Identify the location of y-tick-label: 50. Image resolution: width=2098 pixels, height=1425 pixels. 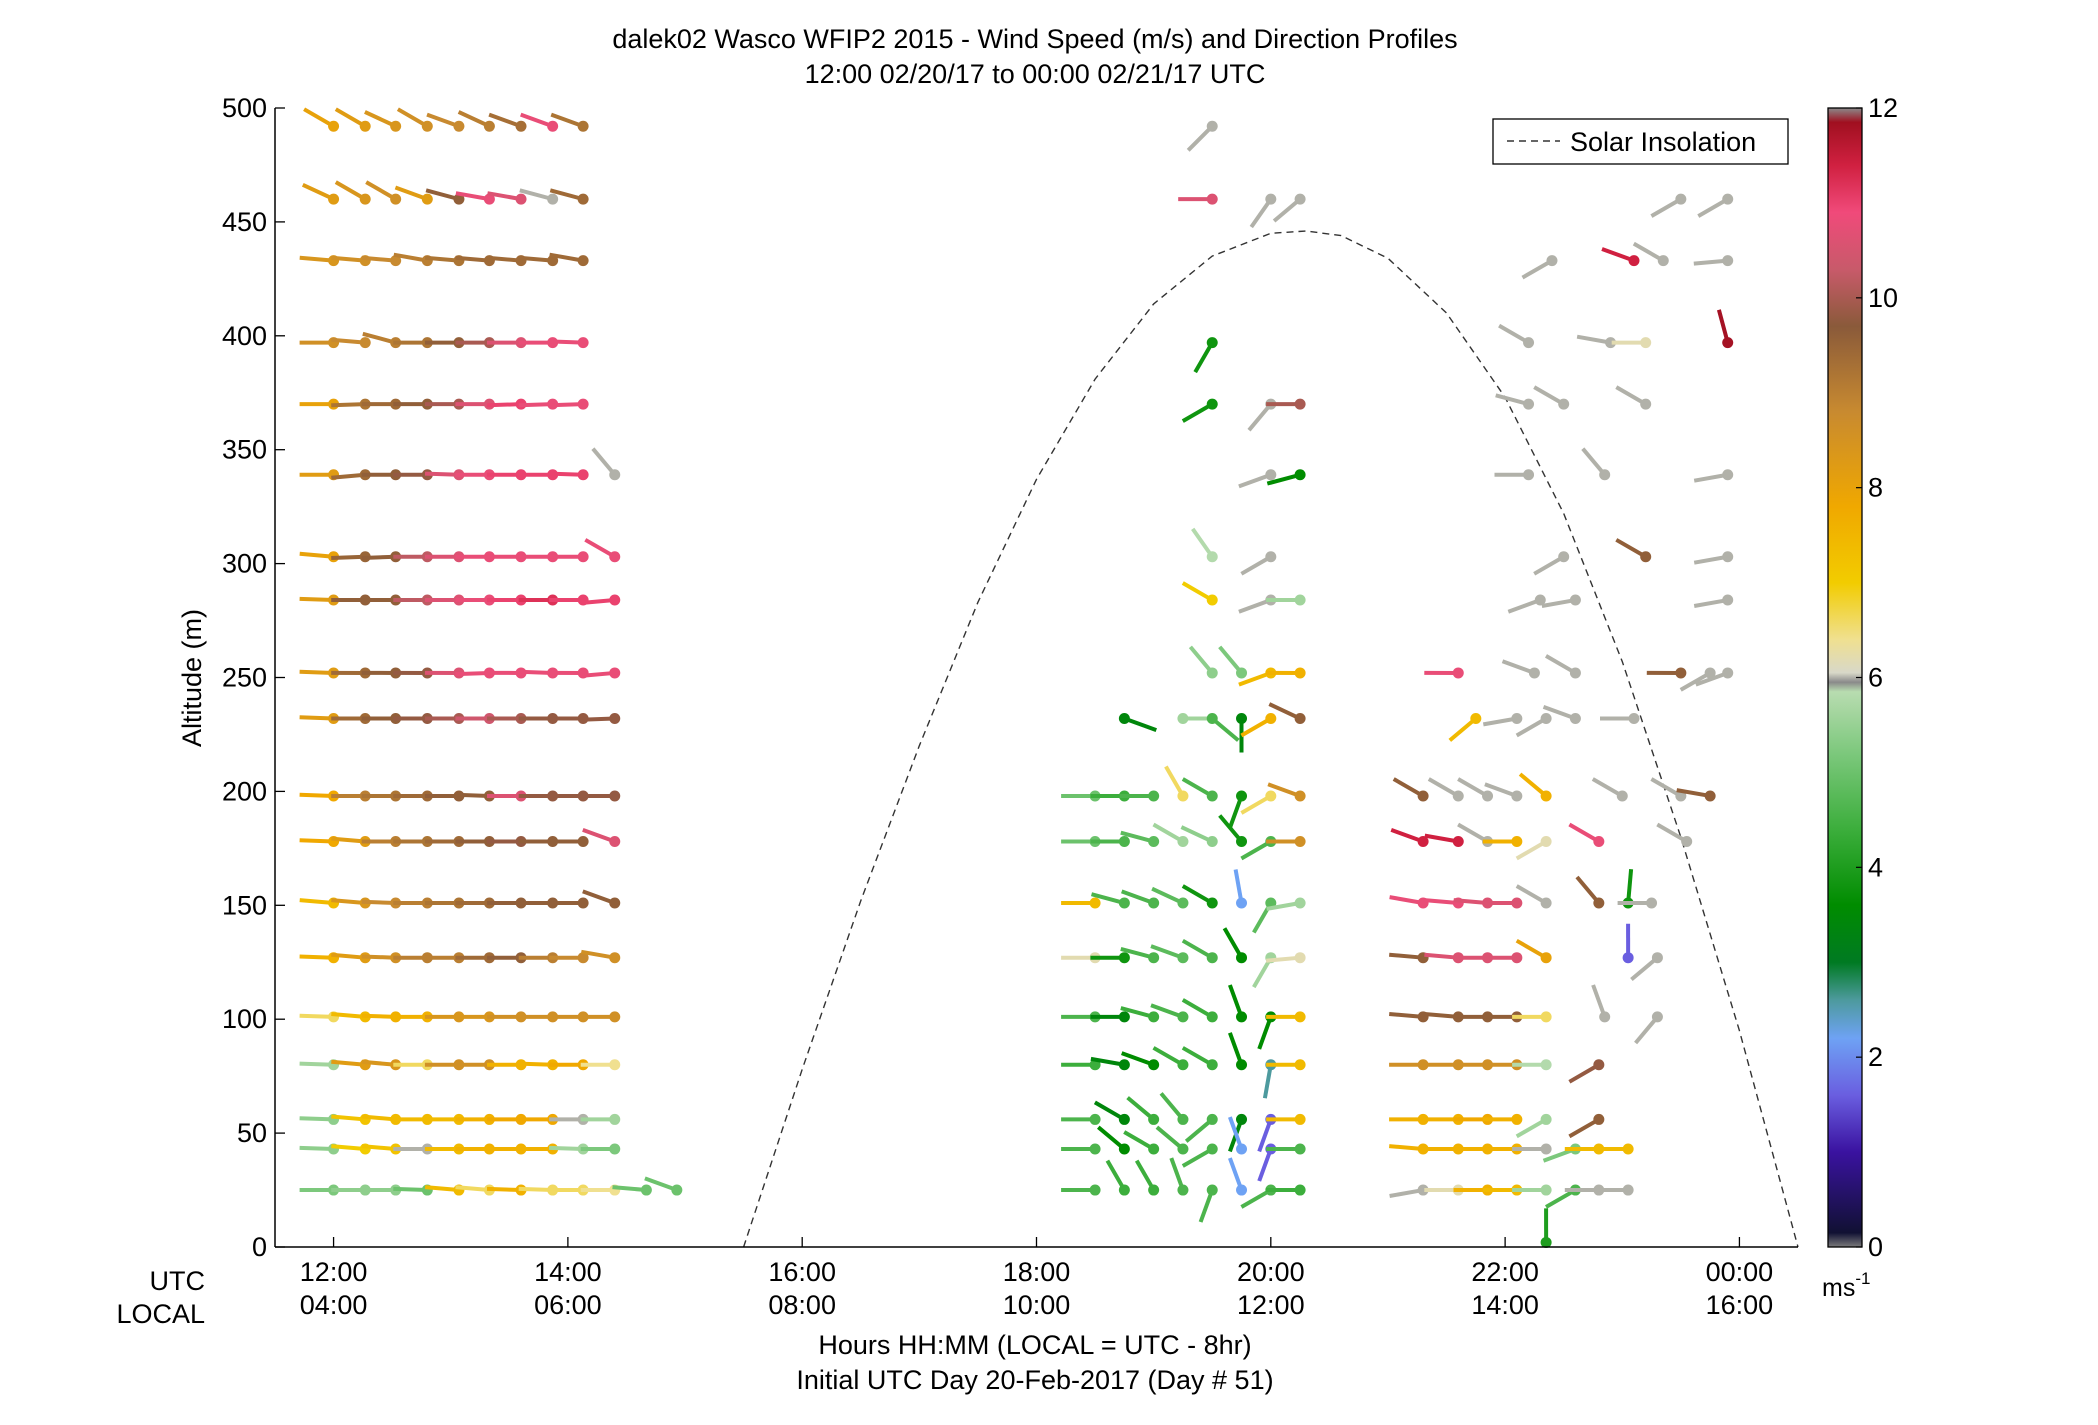
(252, 1133).